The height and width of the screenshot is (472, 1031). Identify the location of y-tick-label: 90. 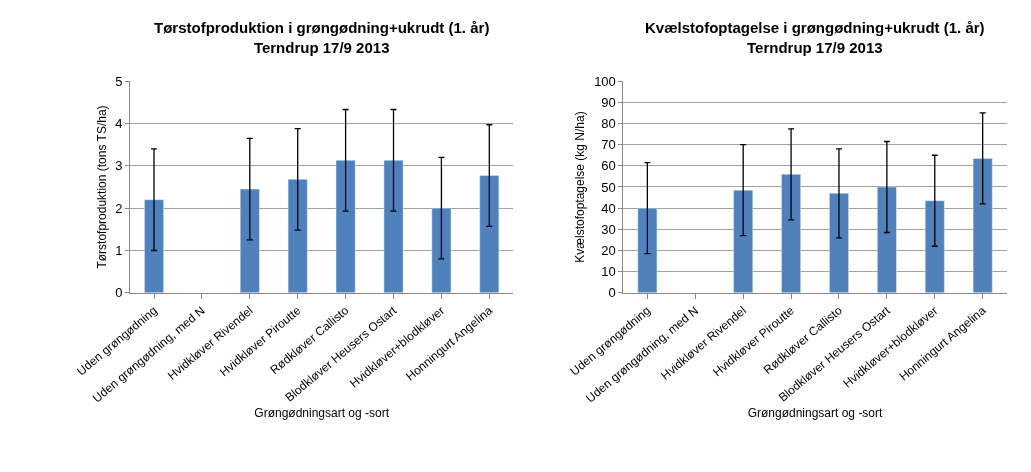
(608, 102).